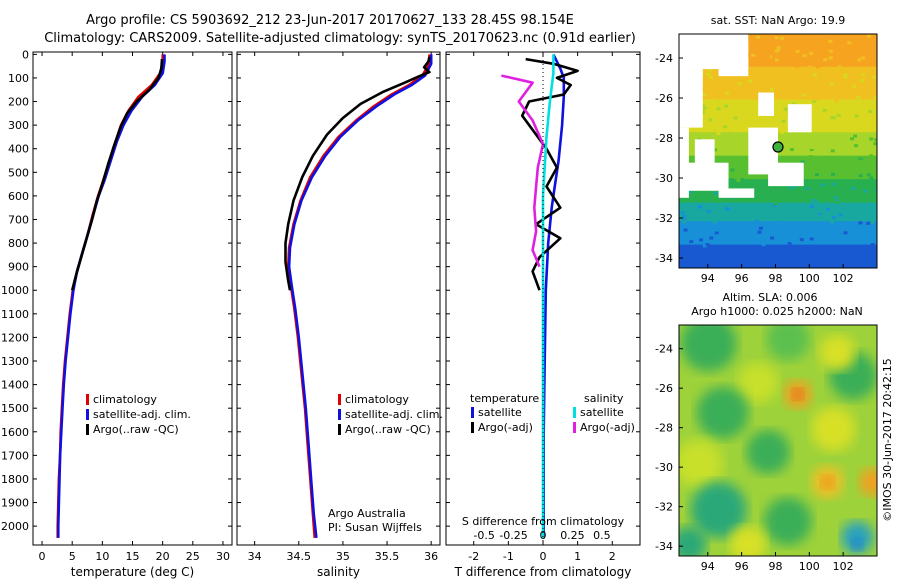 The width and height of the screenshot is (900, 580). Describe the element at coordinates (577, 556) in the screenshot. I see `difference-xtick-label: 1` at that location.